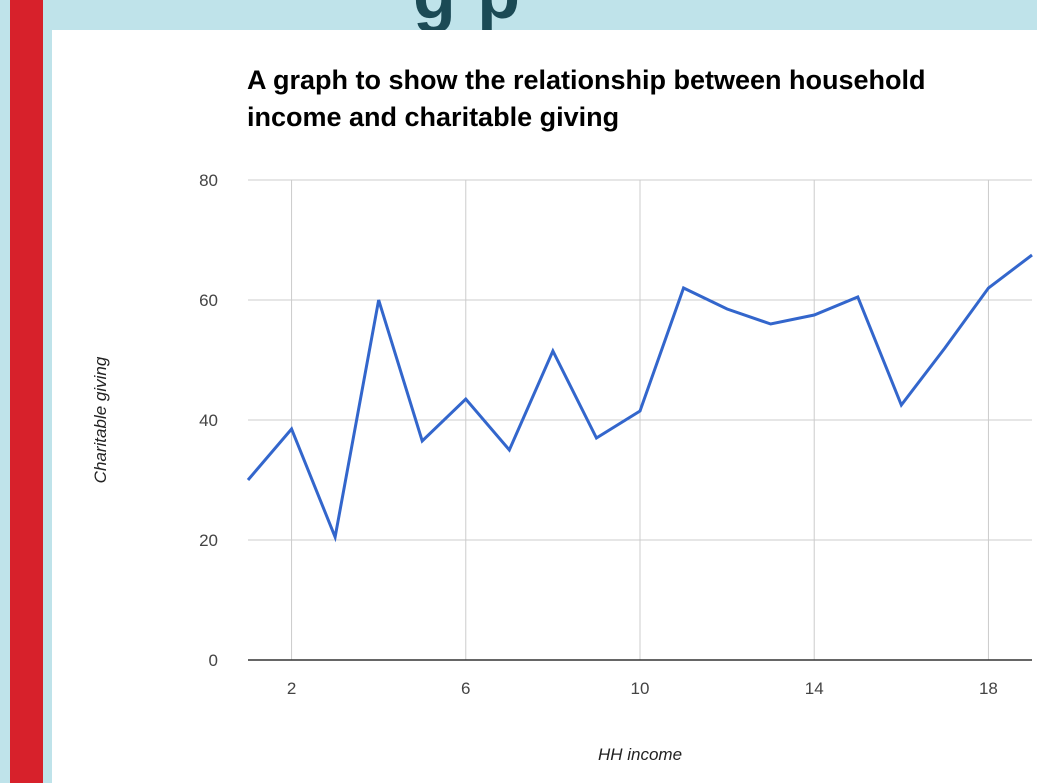  I want to click on y-tick-label: 40, so click(208, 420).